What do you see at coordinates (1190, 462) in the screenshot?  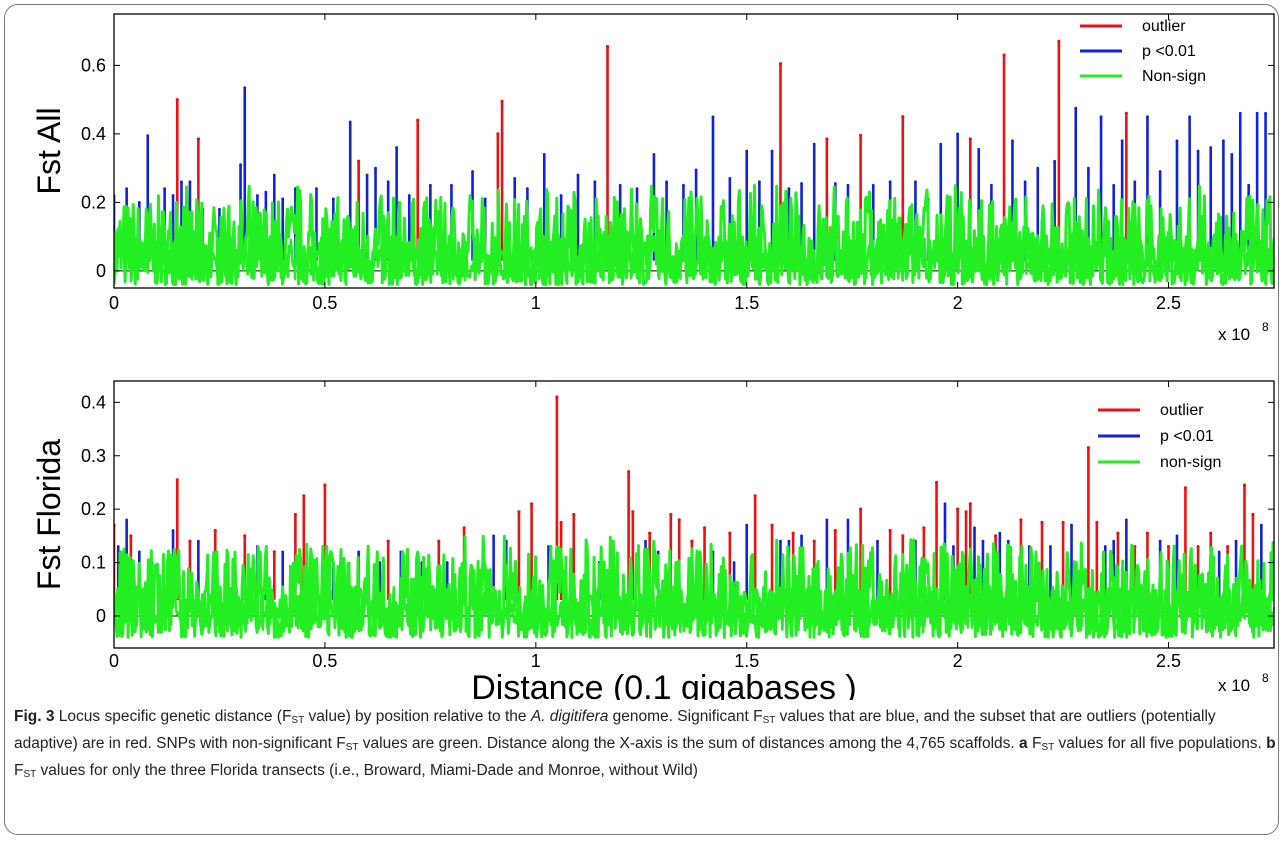 I see `legend-label: non-sign` at bounding box center [1190, 462].